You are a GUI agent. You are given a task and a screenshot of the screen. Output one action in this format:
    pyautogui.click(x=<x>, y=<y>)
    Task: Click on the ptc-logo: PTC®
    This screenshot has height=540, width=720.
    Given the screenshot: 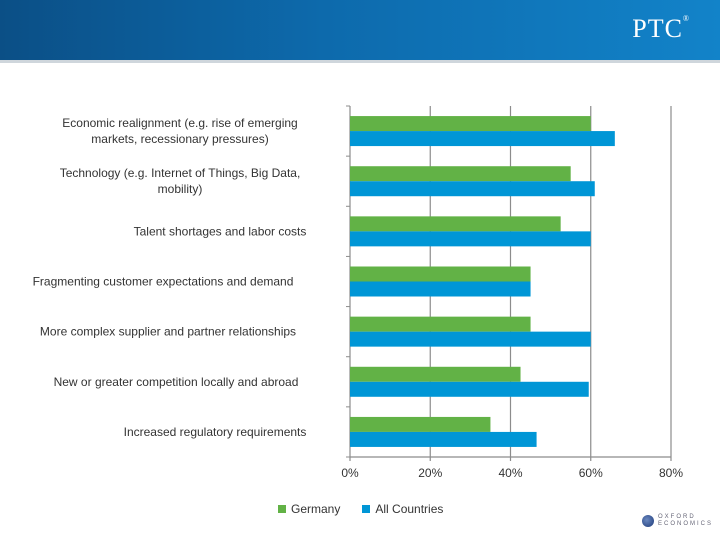 What is the action you would take?
    pyautogui.click(x=661, y=29)
    